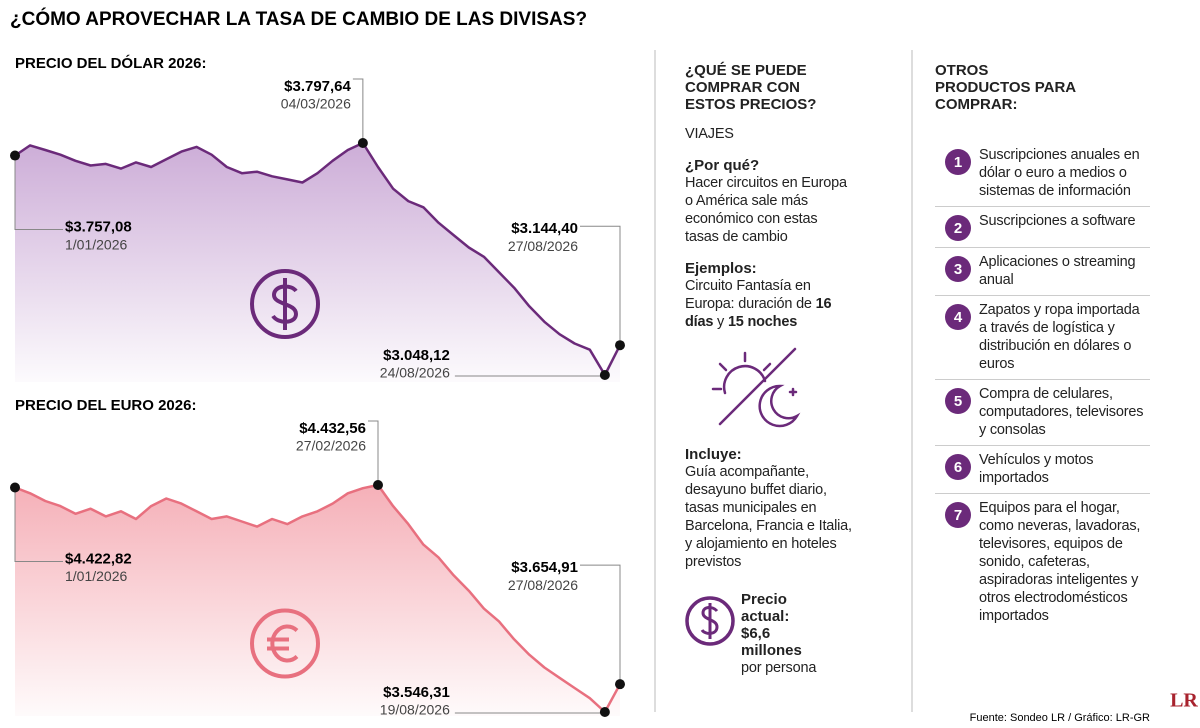 This screenshot has height=728, width=1200. I want to click on item-number: 3, so click(958, 269).